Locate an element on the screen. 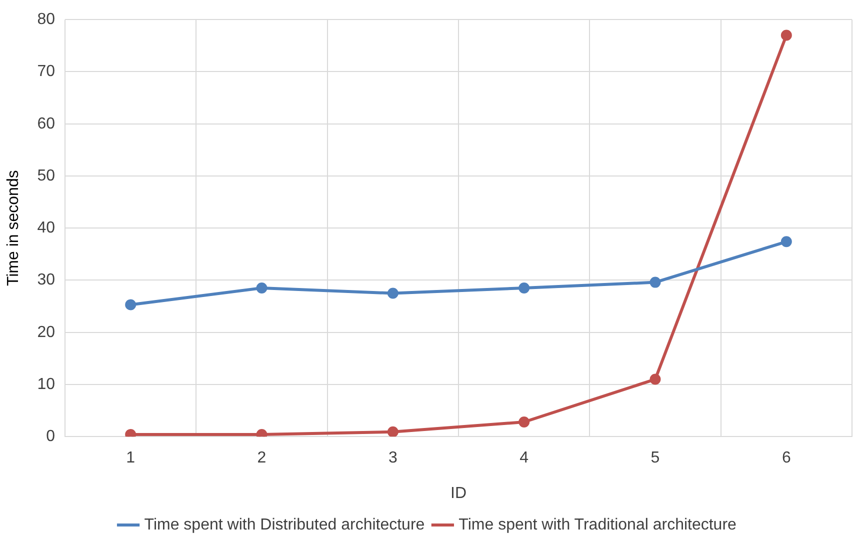 The image size is (859, 543). y-tick-label: 60 is located at coordinates (46, 123).